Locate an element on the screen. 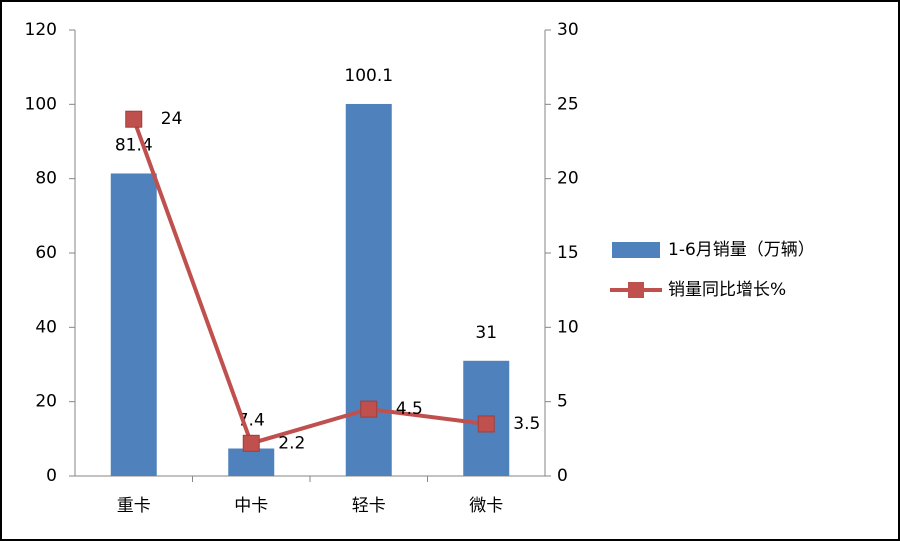  x-tick-label: 微卡 is located at coordinates (486, 506).